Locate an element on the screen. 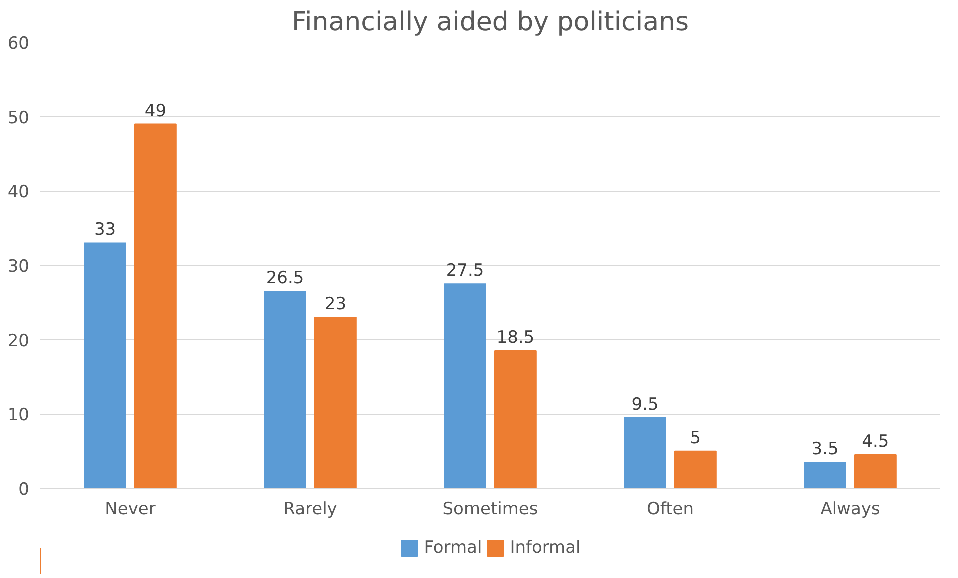 The image size is (958, 578). x-tick-label: Rarely is located at coordinates (311, 510).